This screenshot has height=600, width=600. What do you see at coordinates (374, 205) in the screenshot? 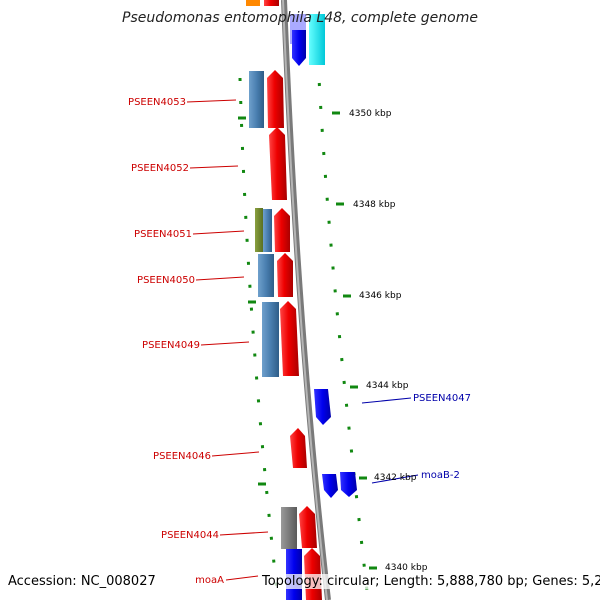
I see `scale-label-4348: 4348 kbp` at bounding box center [374, 205].